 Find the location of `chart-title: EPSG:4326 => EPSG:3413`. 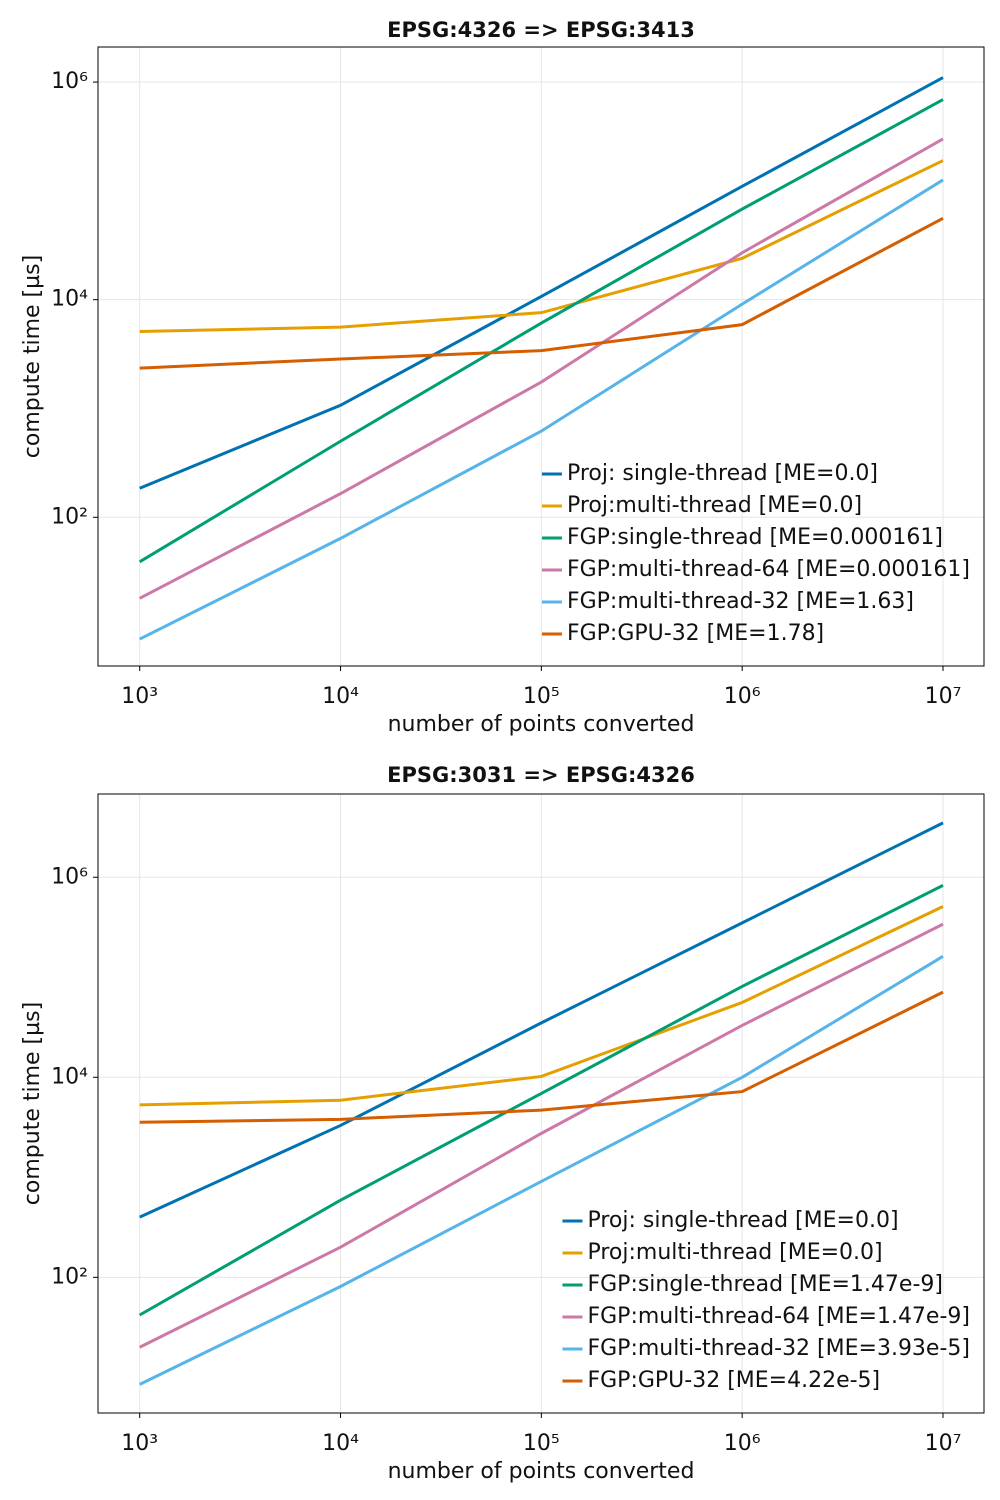

chart-title: EPSG:4326 => EPSG:3413 is located at coordinates (541, 30).